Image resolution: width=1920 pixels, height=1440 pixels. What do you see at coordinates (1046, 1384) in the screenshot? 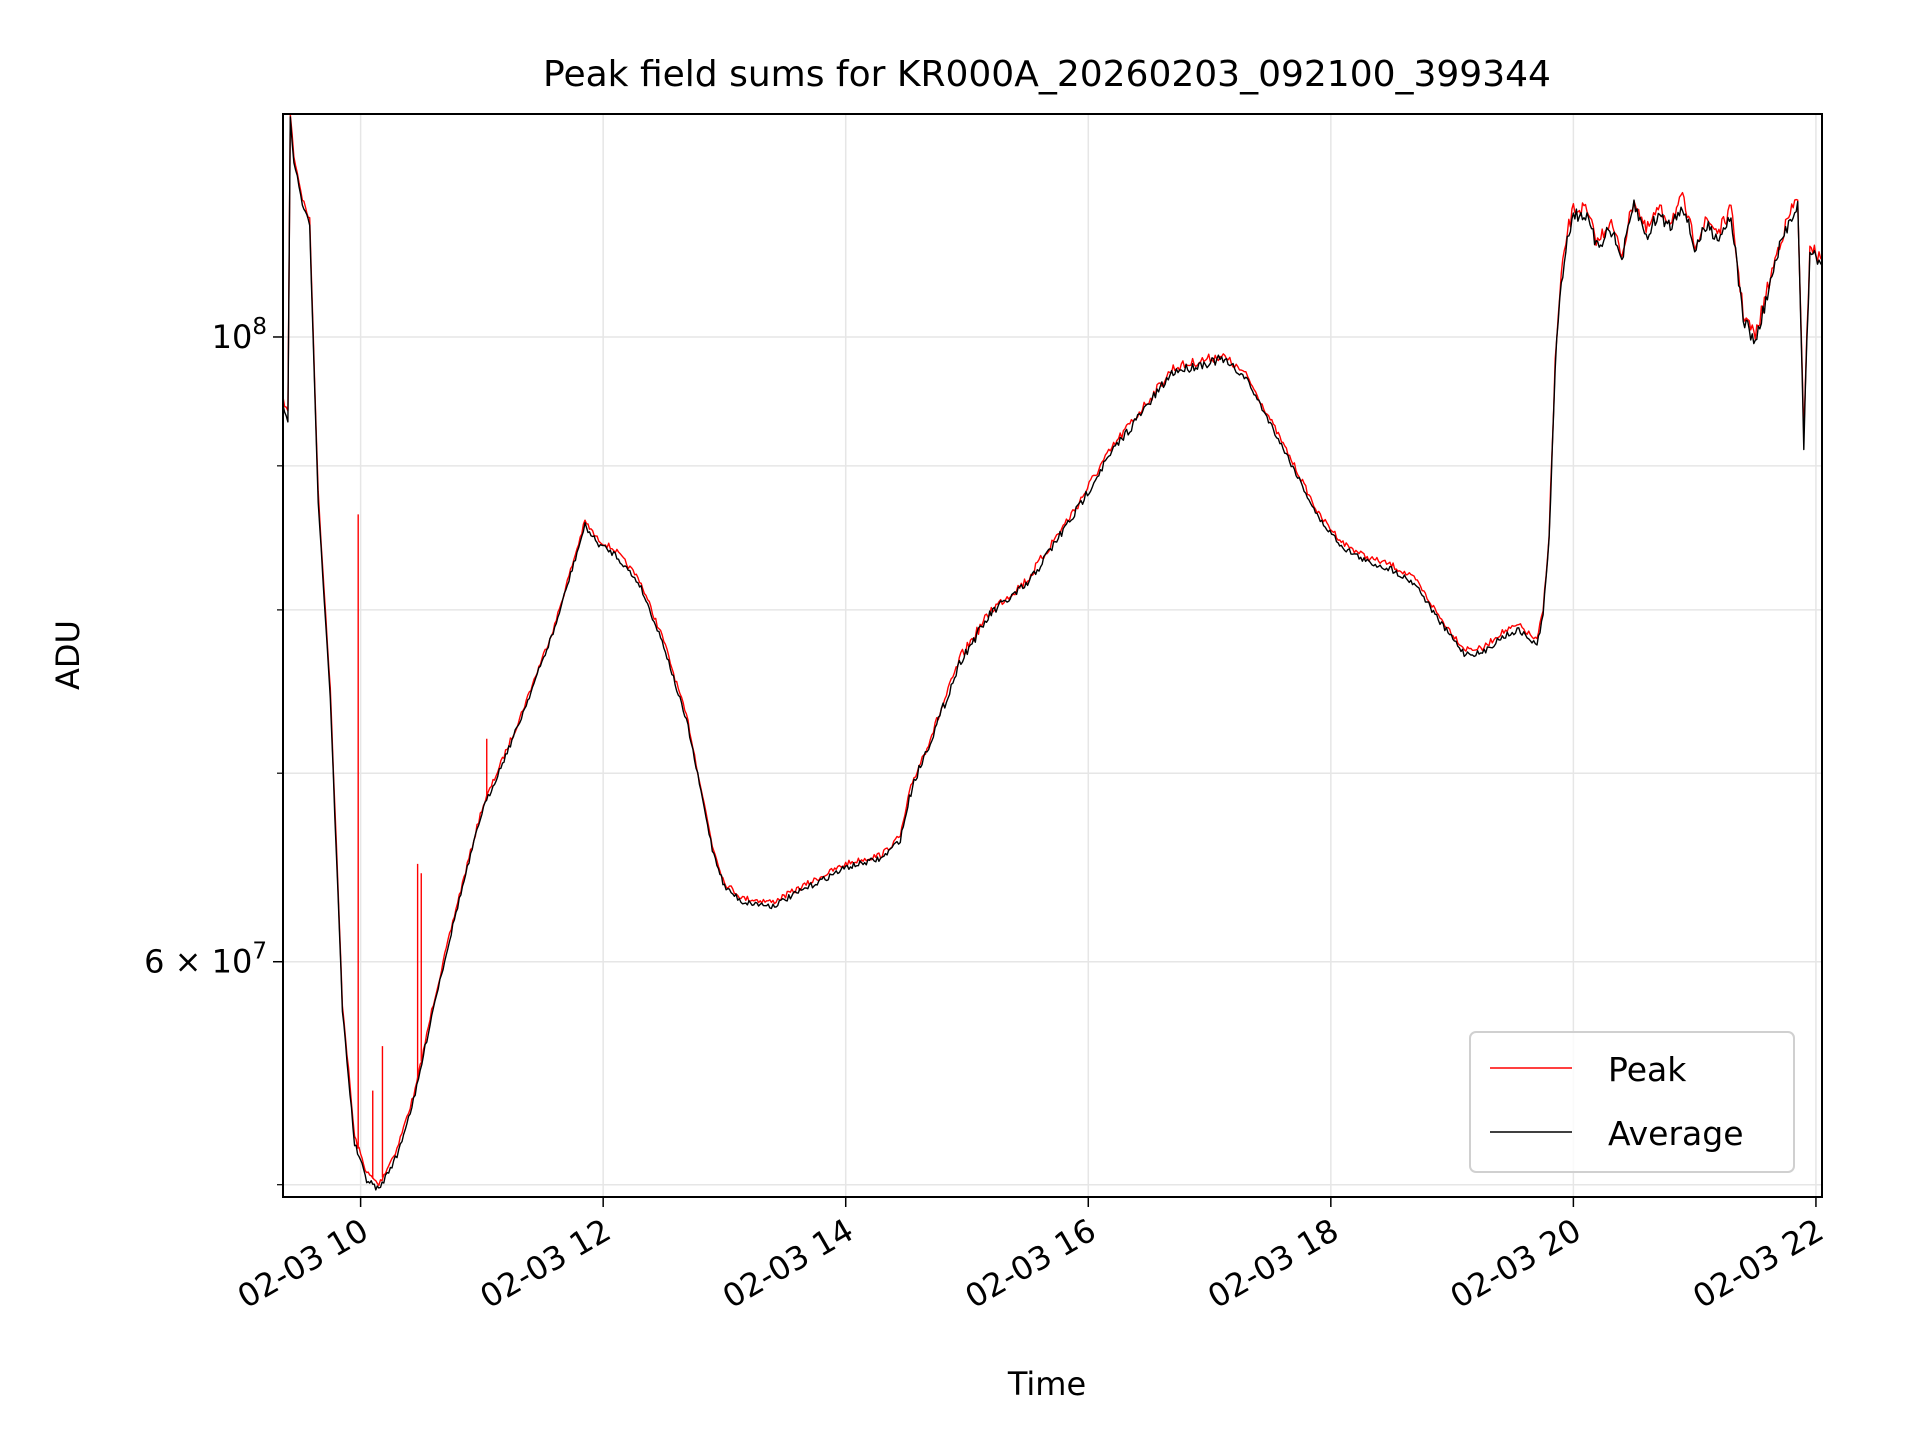
I see `x-axis-label: Time` at bounding box center [1046, 1384].